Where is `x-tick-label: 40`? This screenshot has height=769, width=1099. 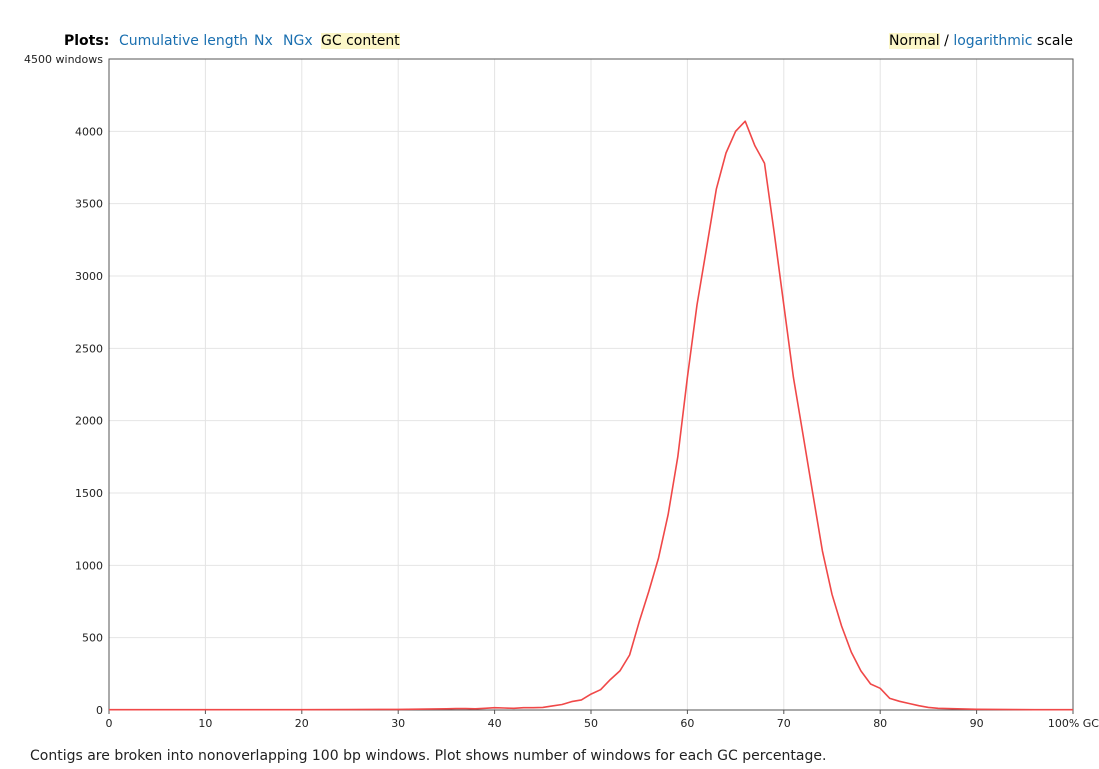 x-tick-label: 40 is located at coordinates (495, 723).